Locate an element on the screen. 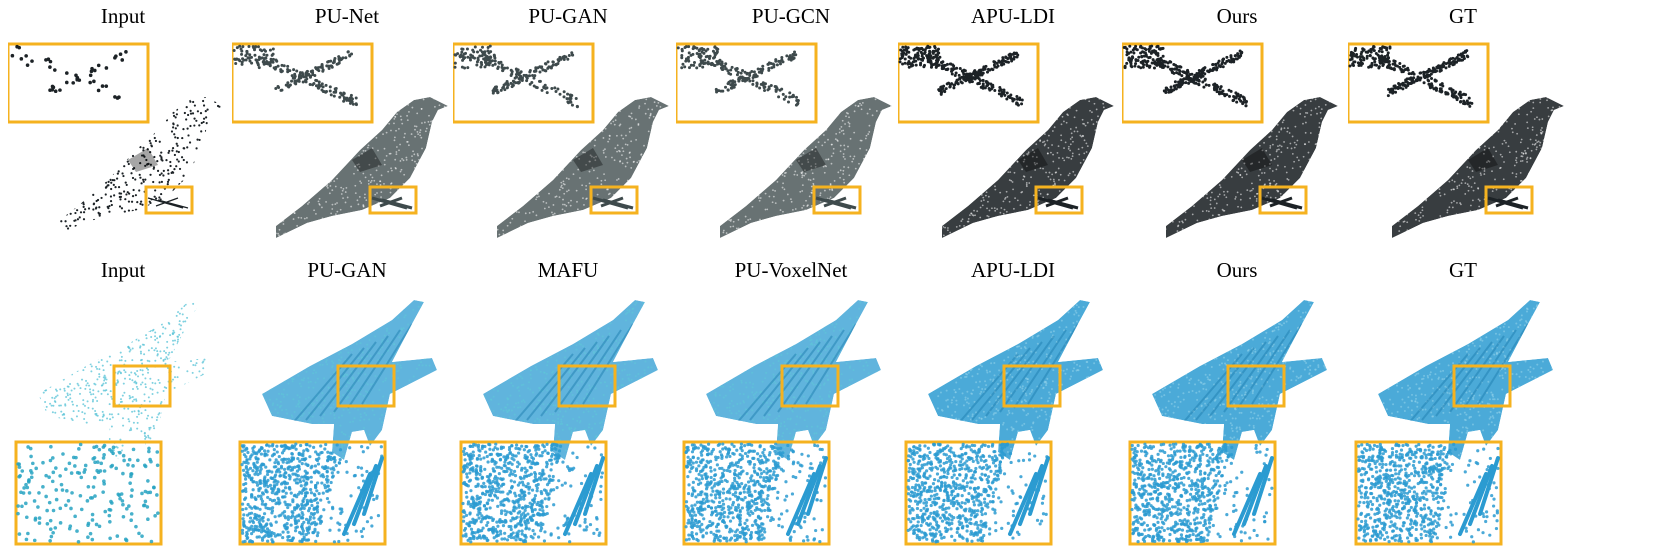  method-label: MAFU is located at coordinates (568, 270).